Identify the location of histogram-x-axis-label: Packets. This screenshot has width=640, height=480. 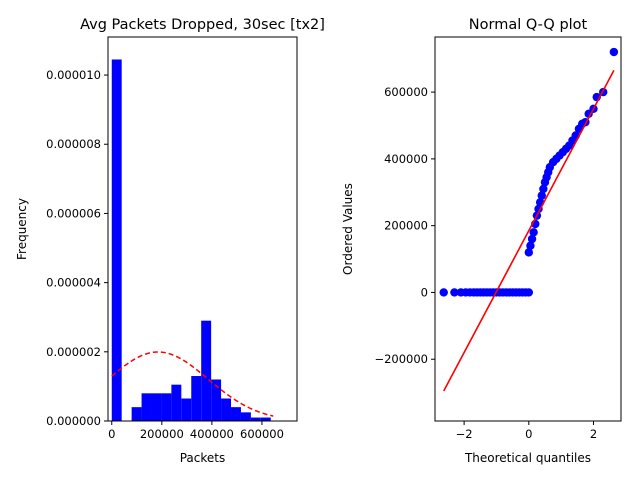
(203, 458).